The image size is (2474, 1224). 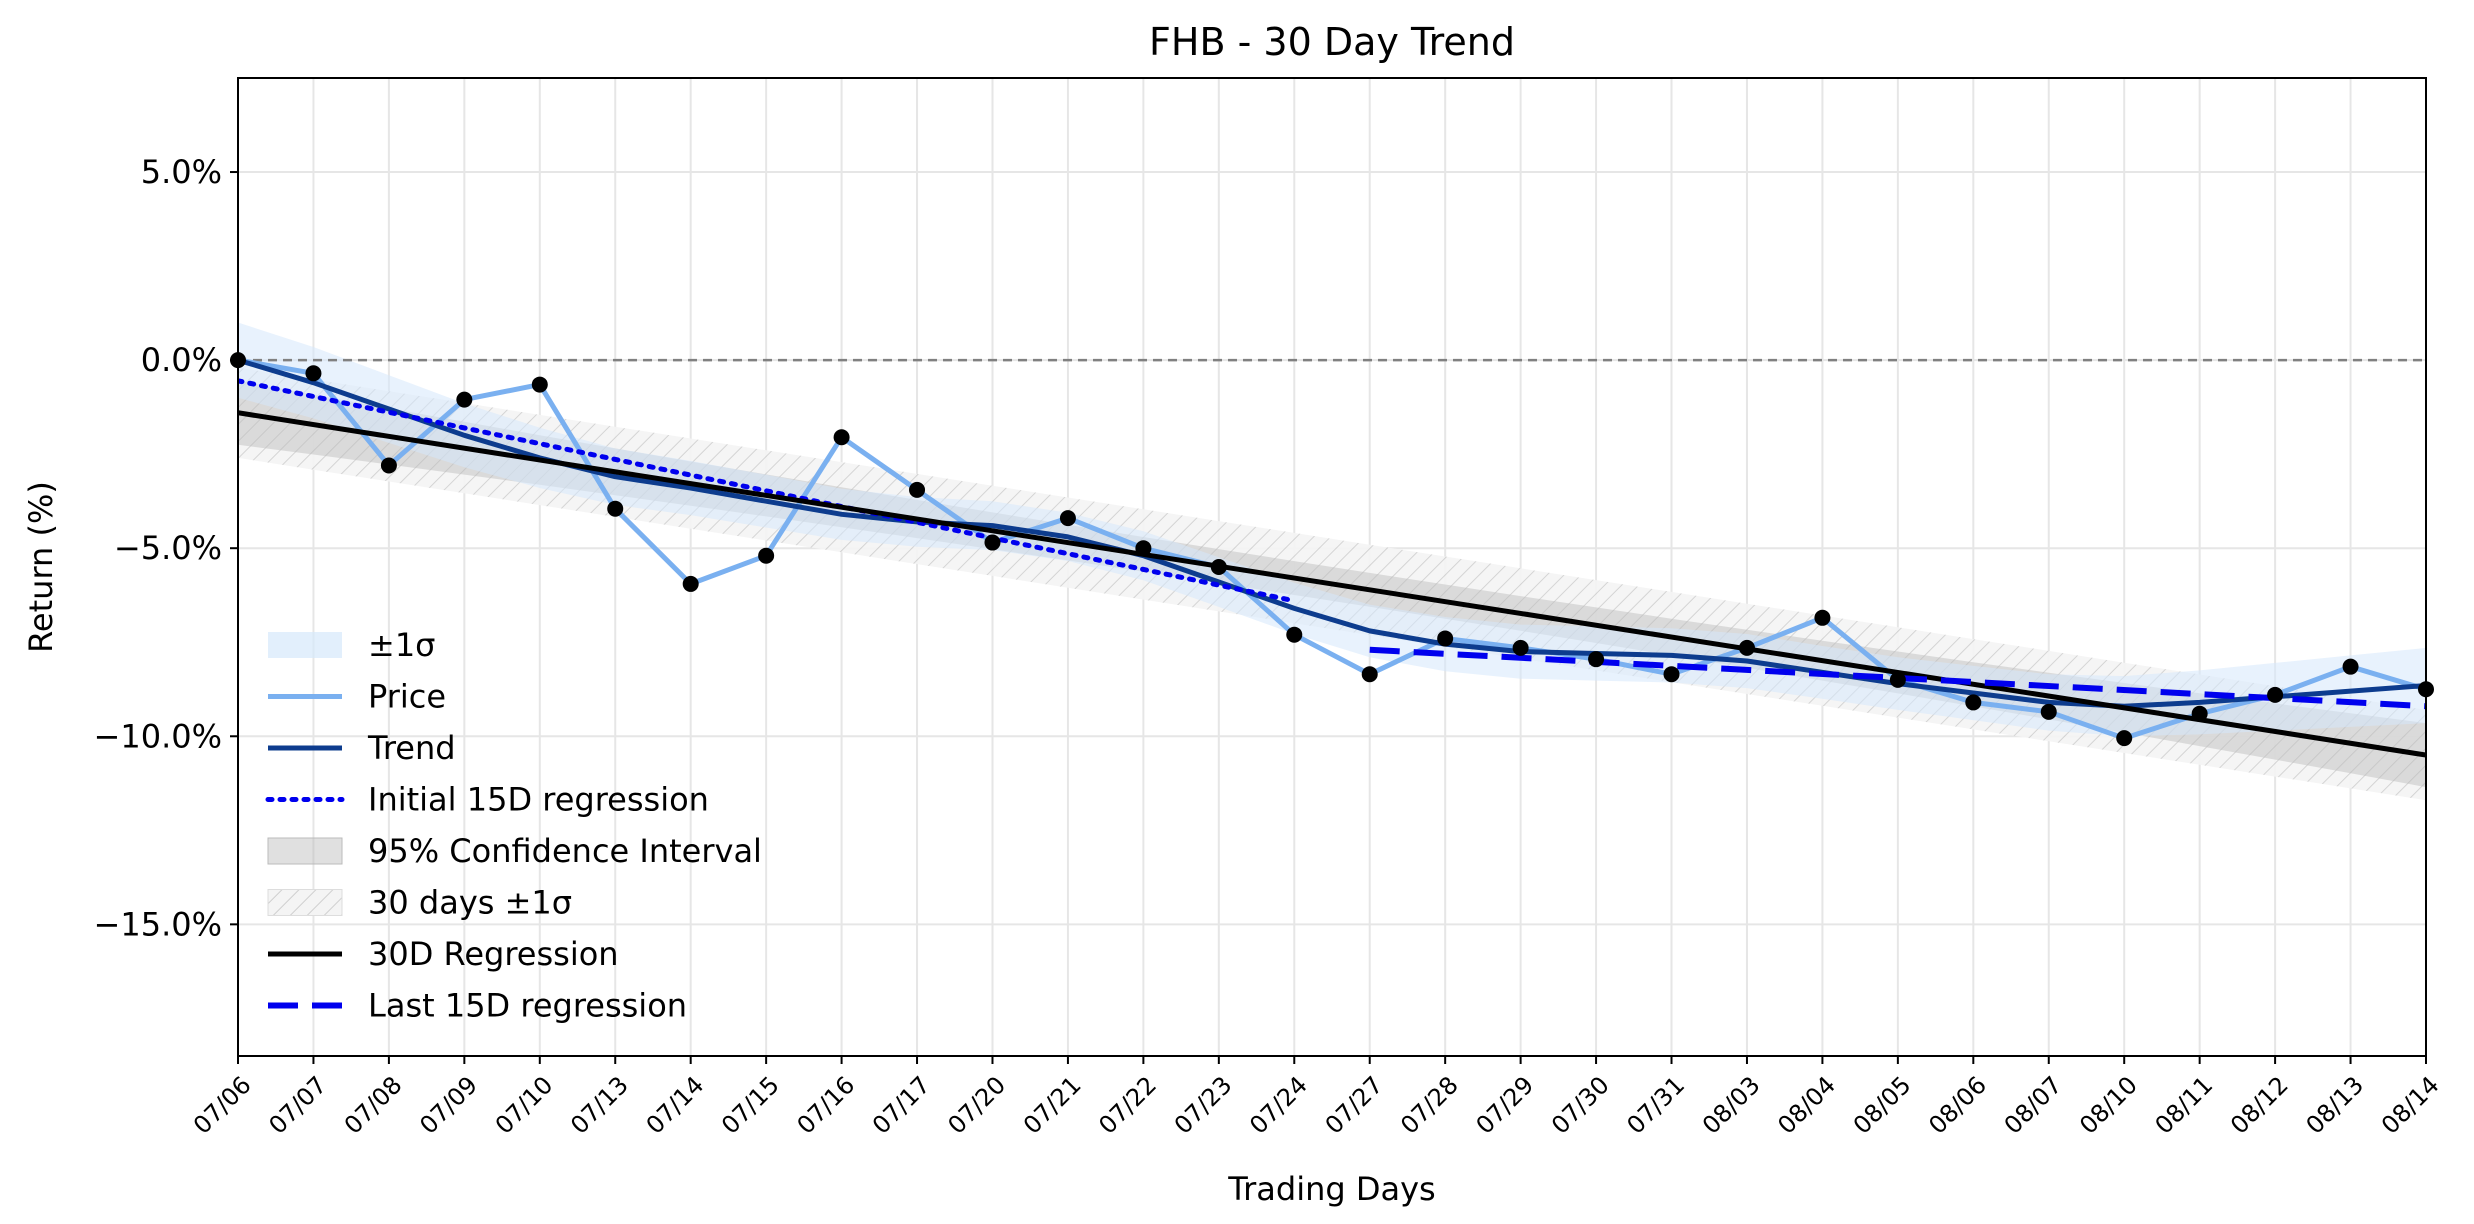 I want to click on x-tick-label: 07/09, so click(x=448, y=1105).